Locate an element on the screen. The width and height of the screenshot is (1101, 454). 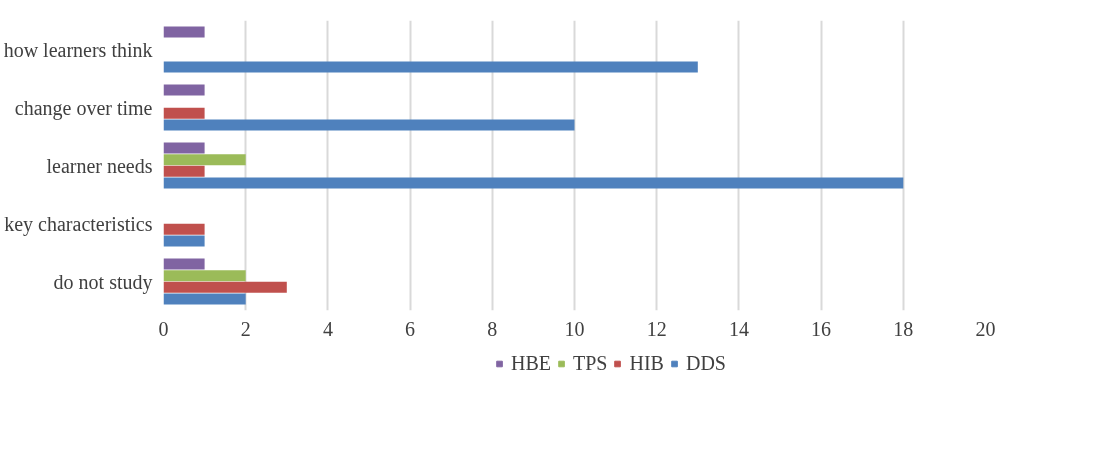
x-tick-label: 14 is located at coordinates (738, 328).